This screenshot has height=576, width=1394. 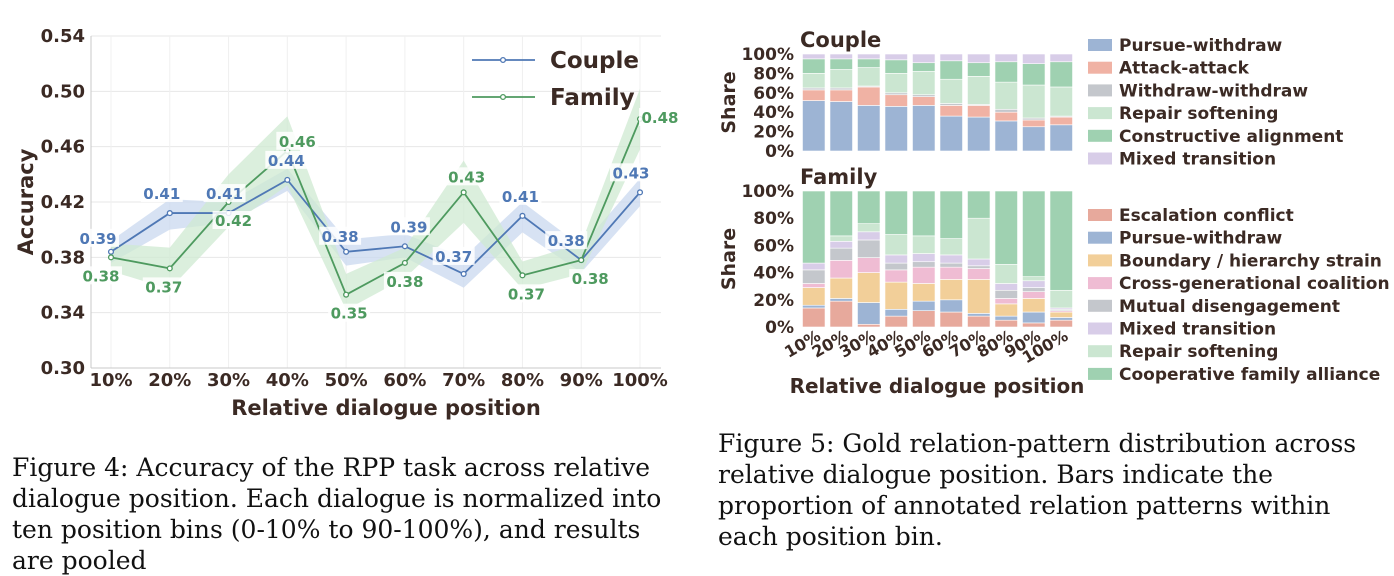 I want to click on data-label-family: 0.46, so click(x=297, y=142).